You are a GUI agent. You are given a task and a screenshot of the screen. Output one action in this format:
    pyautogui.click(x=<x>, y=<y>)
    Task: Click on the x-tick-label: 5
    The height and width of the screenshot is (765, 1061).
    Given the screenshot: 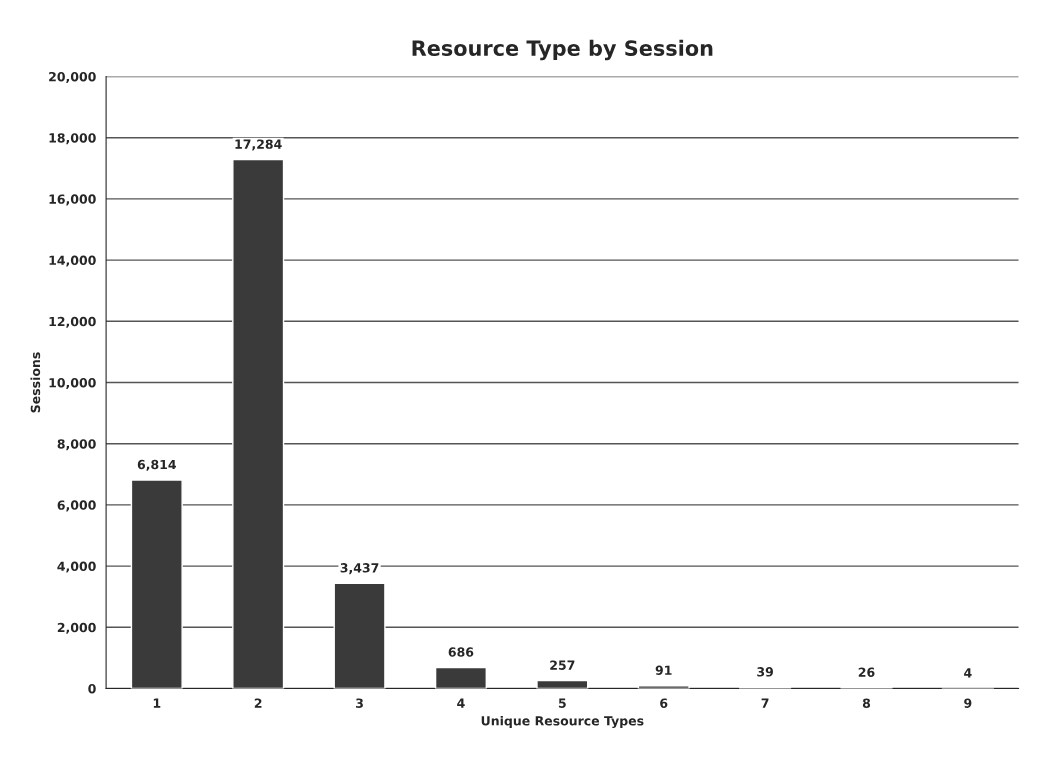 What is the action you would take?
    pyautogui.click(x=562, y=703)
    